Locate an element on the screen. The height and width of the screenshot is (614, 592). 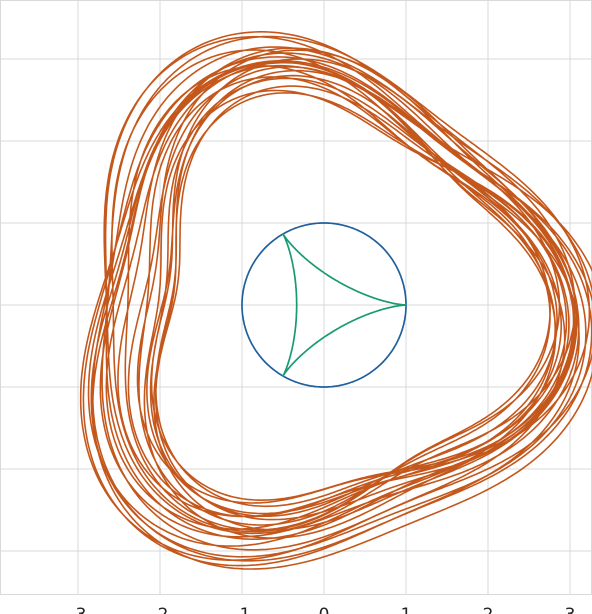
x-tick-label: -2 is located at coordinates (160, 609).